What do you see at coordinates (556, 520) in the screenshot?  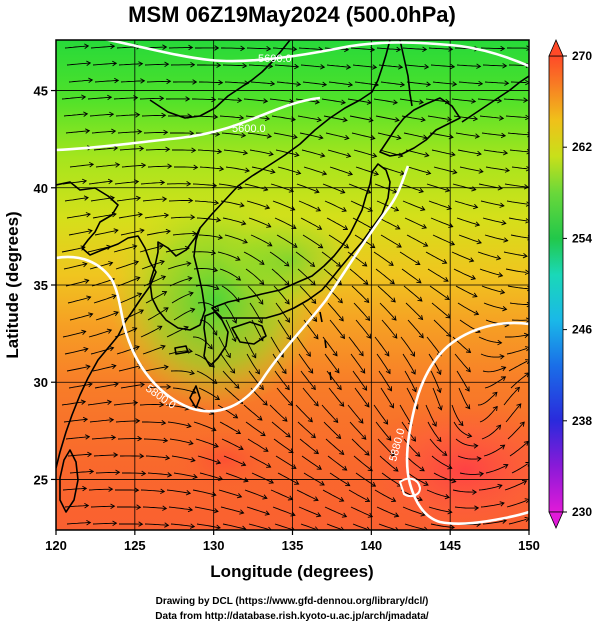 I see `colorbar-arrow-bottom` at bounding box center [556, 520].